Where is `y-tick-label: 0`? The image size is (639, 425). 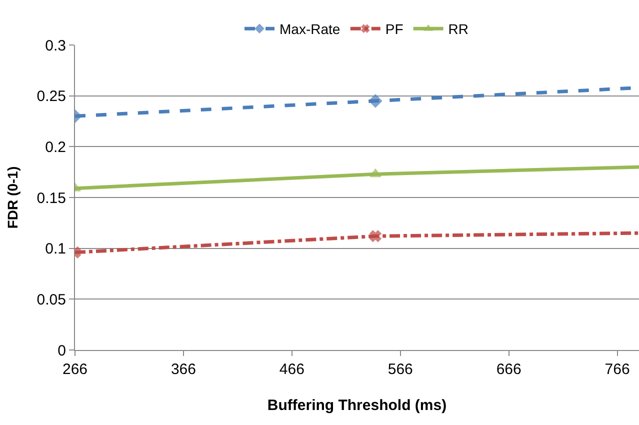 y-tick-label: 0 is located at coordinates (62, 351).